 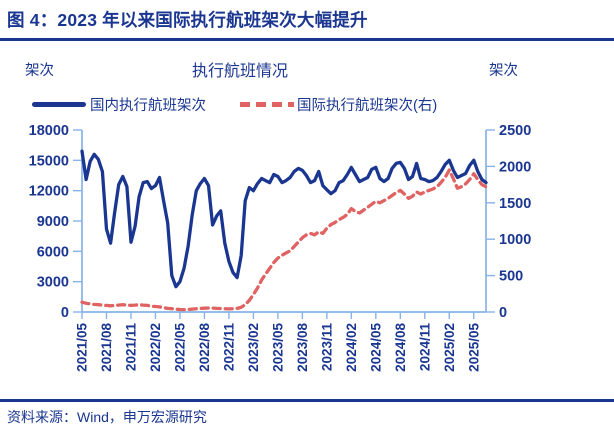 I want to click on right-axis-tick-label: 0, so click(x=503, y=313).